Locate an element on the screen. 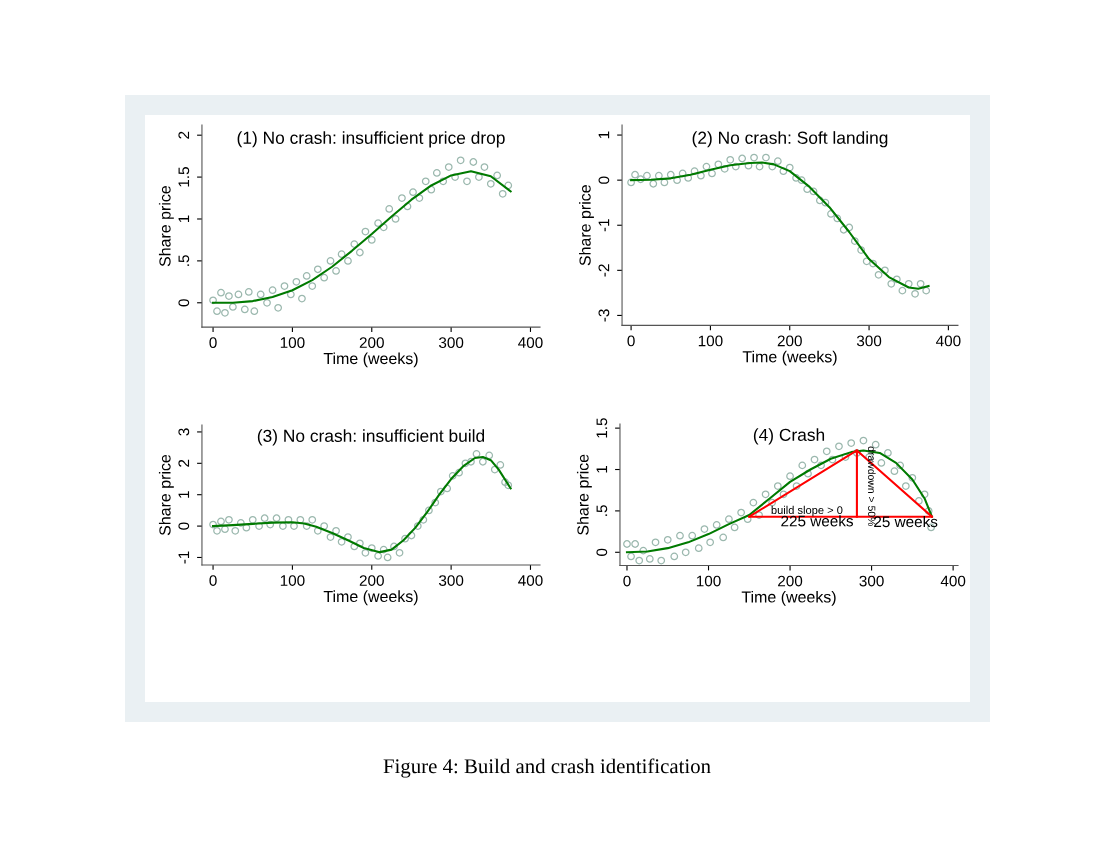 This screenshot has height=863, width=1094. chart-title: (2) No crash: Soft landing is located at coordinates (790, 139).